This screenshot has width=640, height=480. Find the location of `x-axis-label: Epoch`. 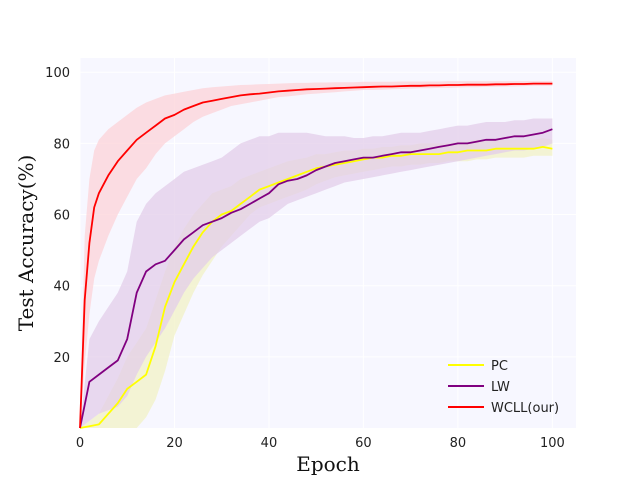

x-axis-label: Epoch is located at coordinates (328, 464).